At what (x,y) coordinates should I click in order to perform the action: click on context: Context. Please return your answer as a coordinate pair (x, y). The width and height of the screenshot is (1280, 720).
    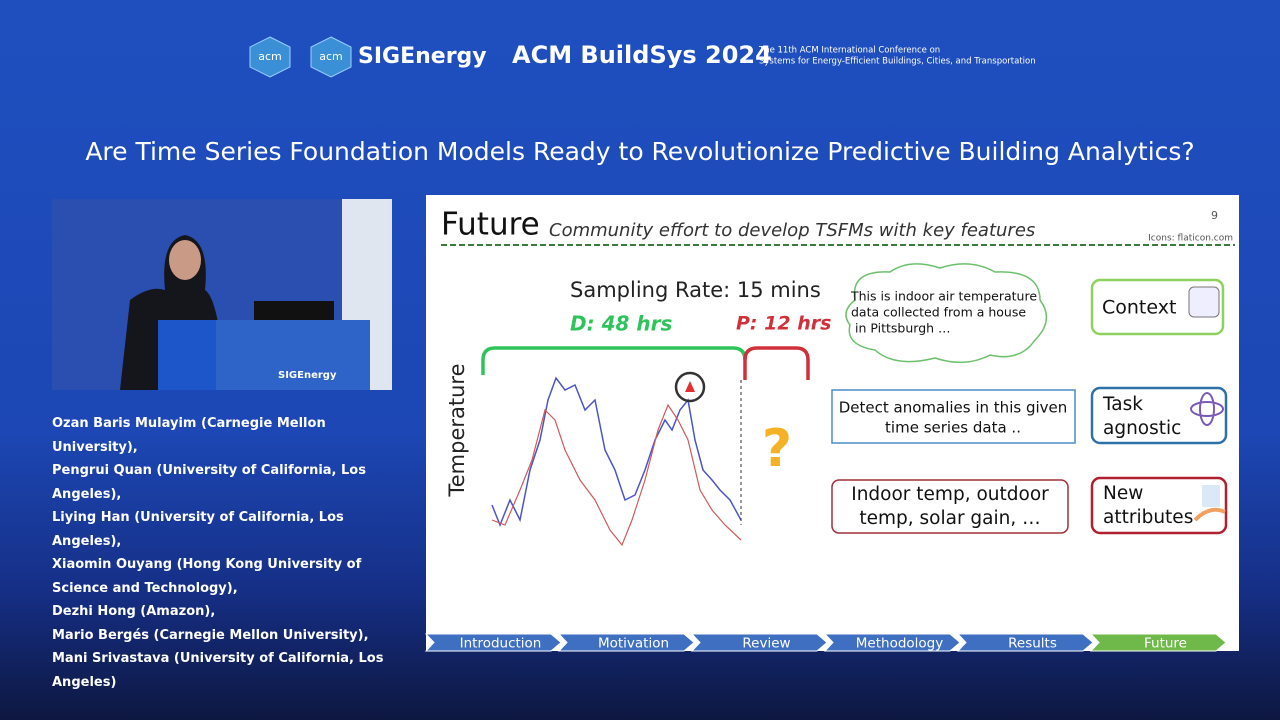
    Looking at the image, I should click on (1139, 308).